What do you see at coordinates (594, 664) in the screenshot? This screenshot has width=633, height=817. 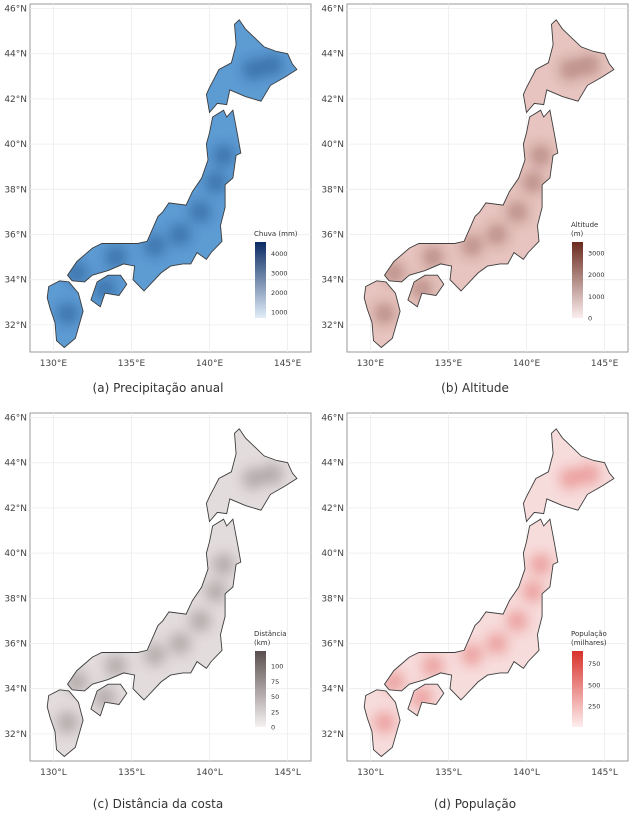 I see `legend-tick-label: 750` at bounding box center [594, 664].